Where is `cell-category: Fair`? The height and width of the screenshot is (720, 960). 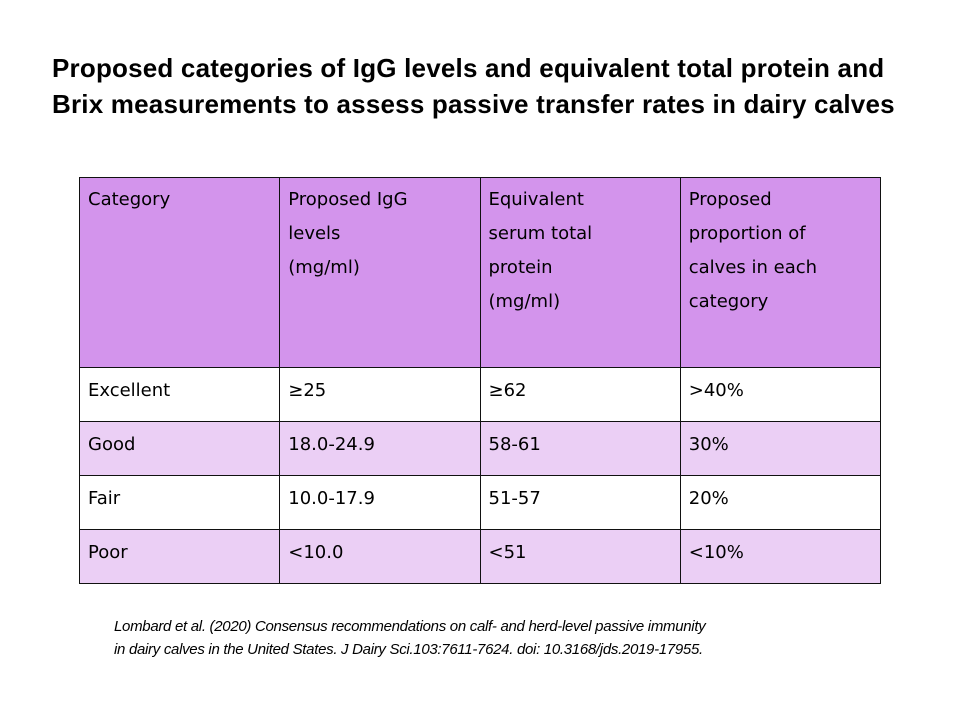 cell-category: Fair is located at coordinates (179, 502).